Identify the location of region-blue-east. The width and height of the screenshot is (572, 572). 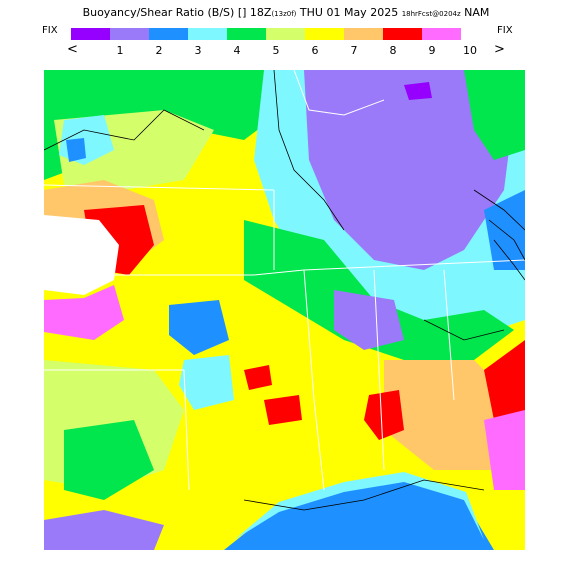
(504, 230).